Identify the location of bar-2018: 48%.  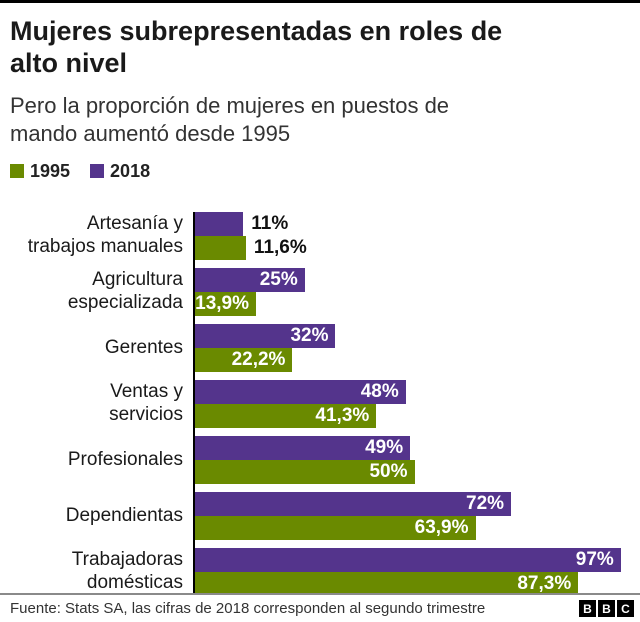
(300, 391).